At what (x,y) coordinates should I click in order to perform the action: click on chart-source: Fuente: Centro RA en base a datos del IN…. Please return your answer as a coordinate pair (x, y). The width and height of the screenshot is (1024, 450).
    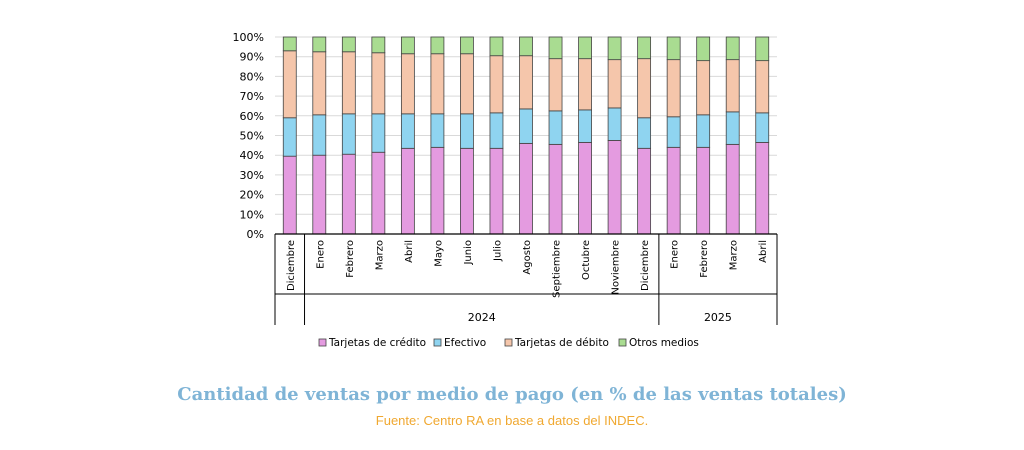
    Looking at the image, I should click on (512, 420).